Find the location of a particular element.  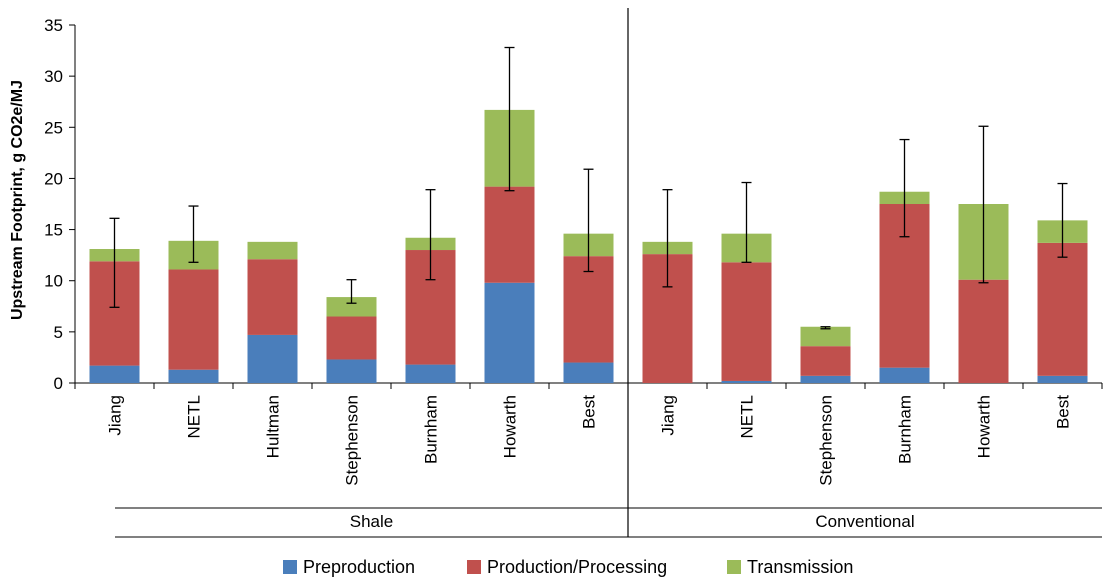

y-tick-label: 30 is located at coordinates (53, 76).